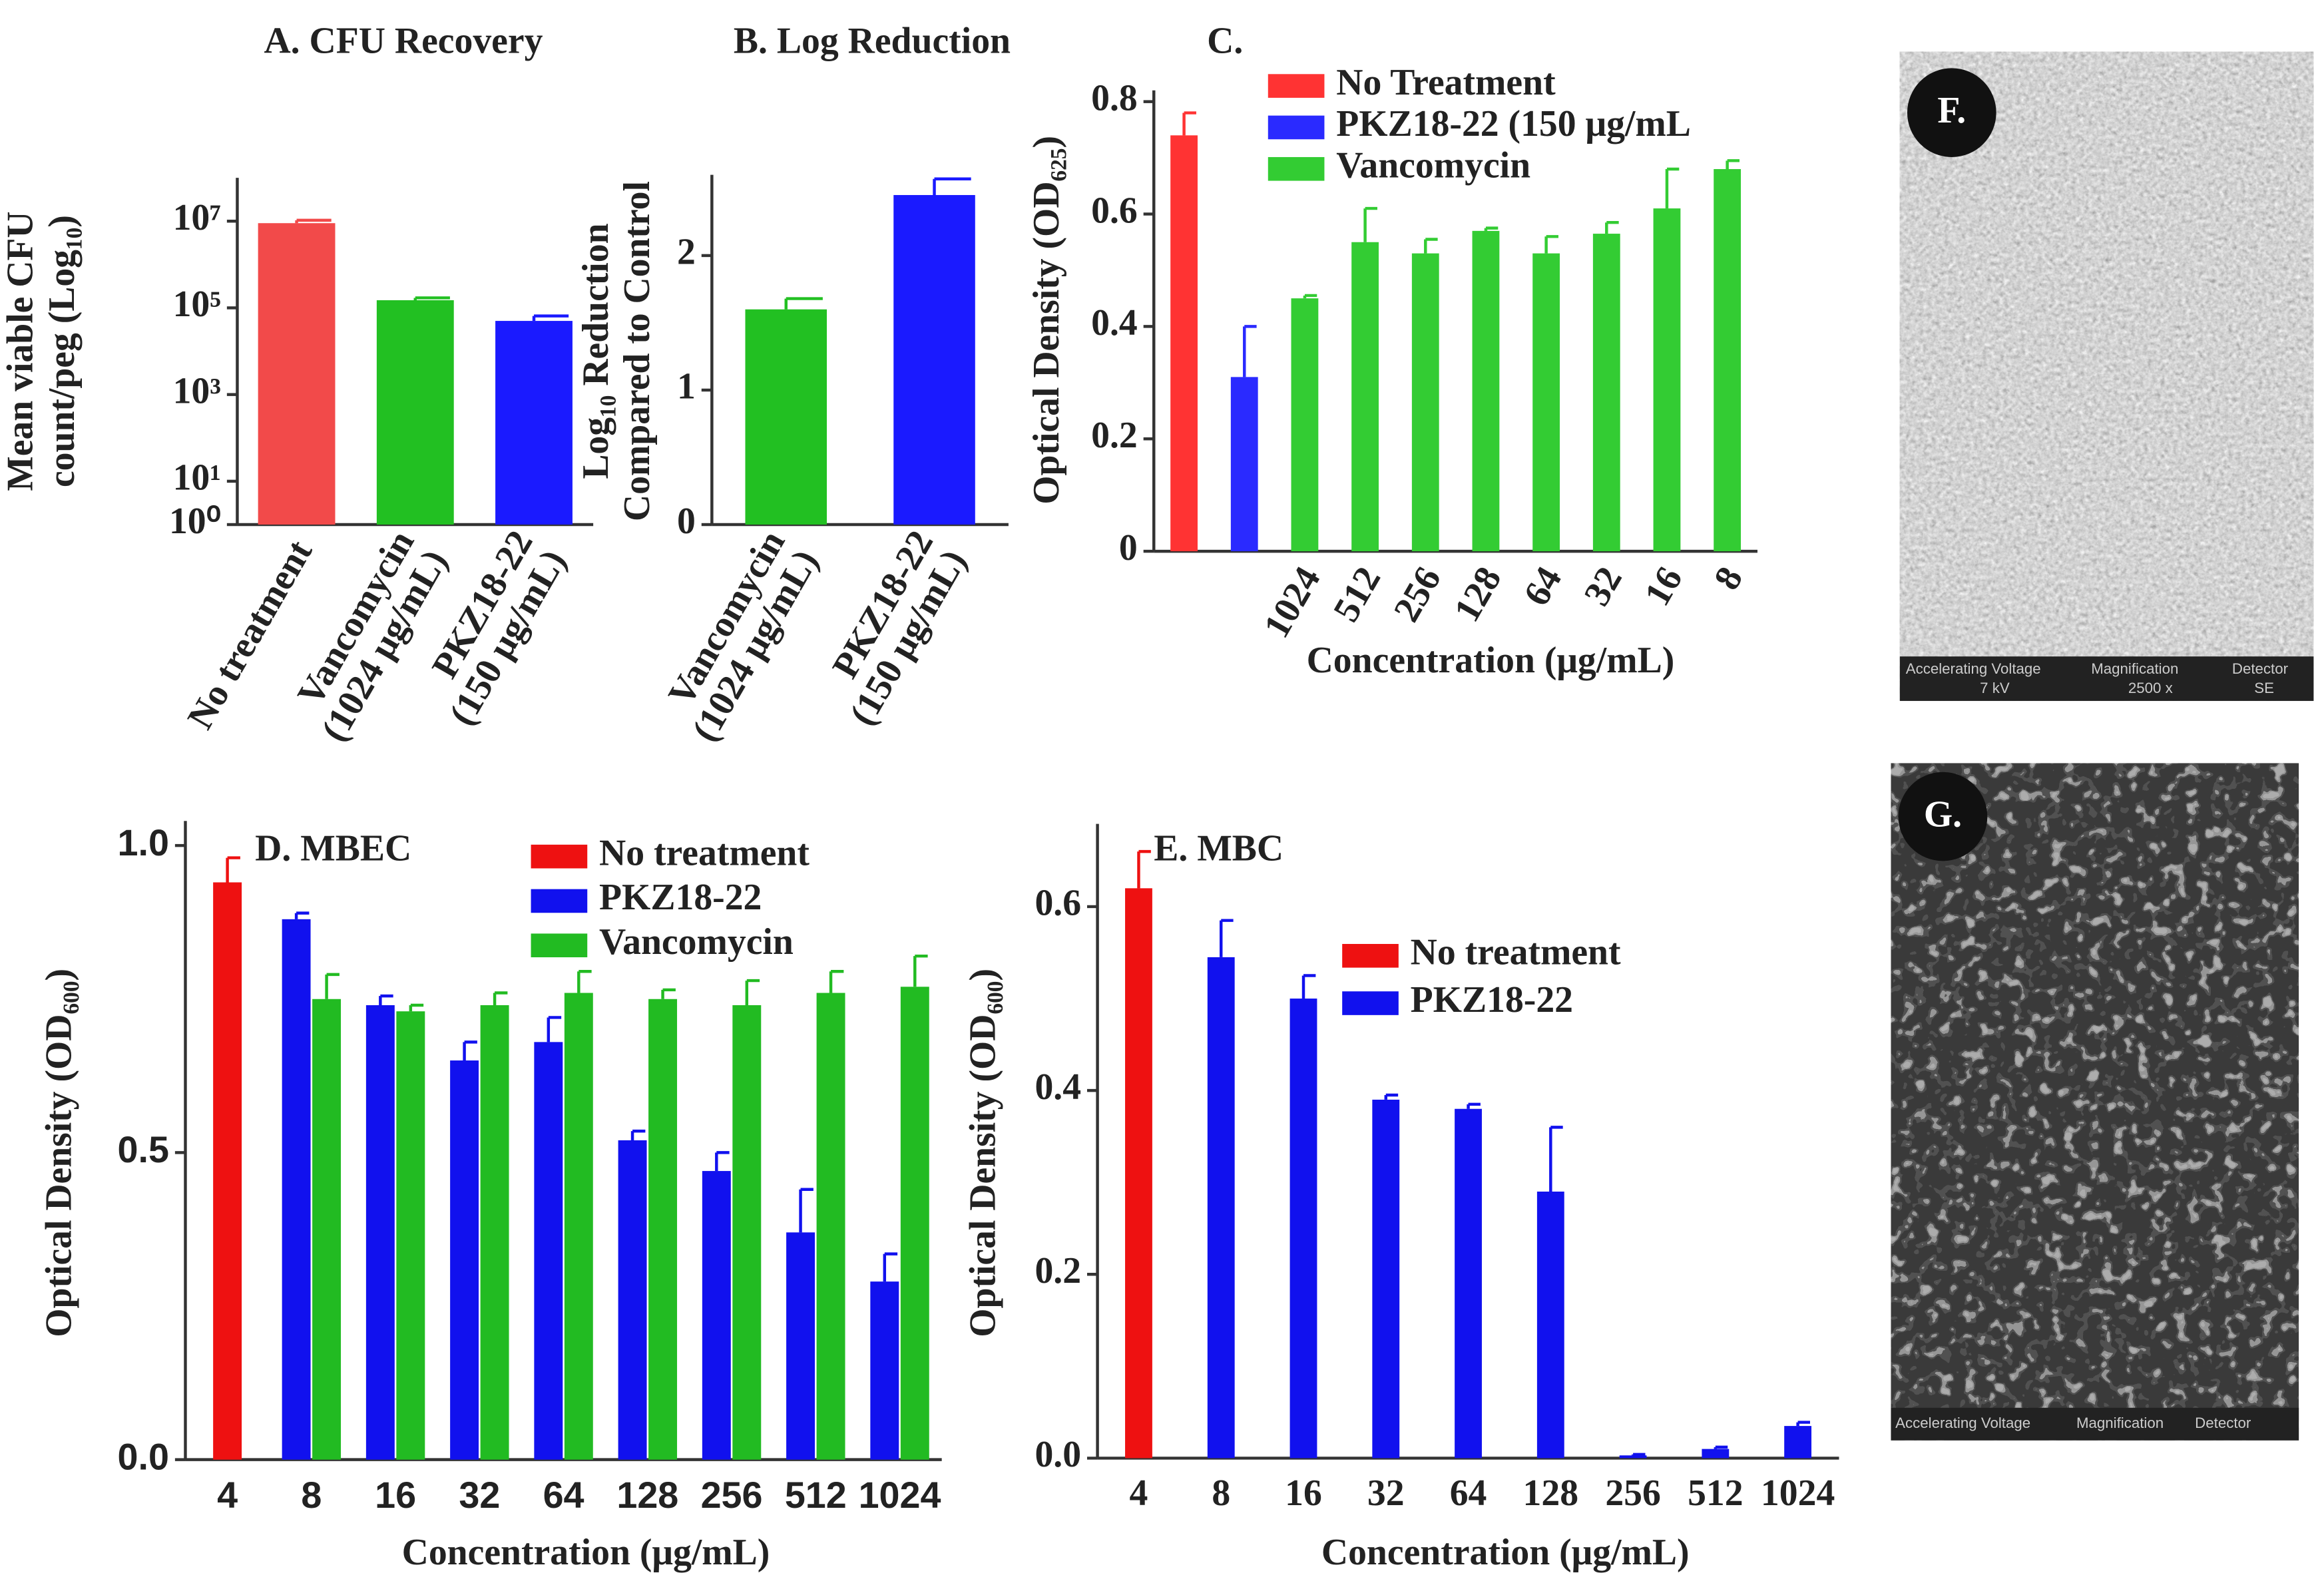  I want to click on info-text: Detector, so click(2223, 1423).